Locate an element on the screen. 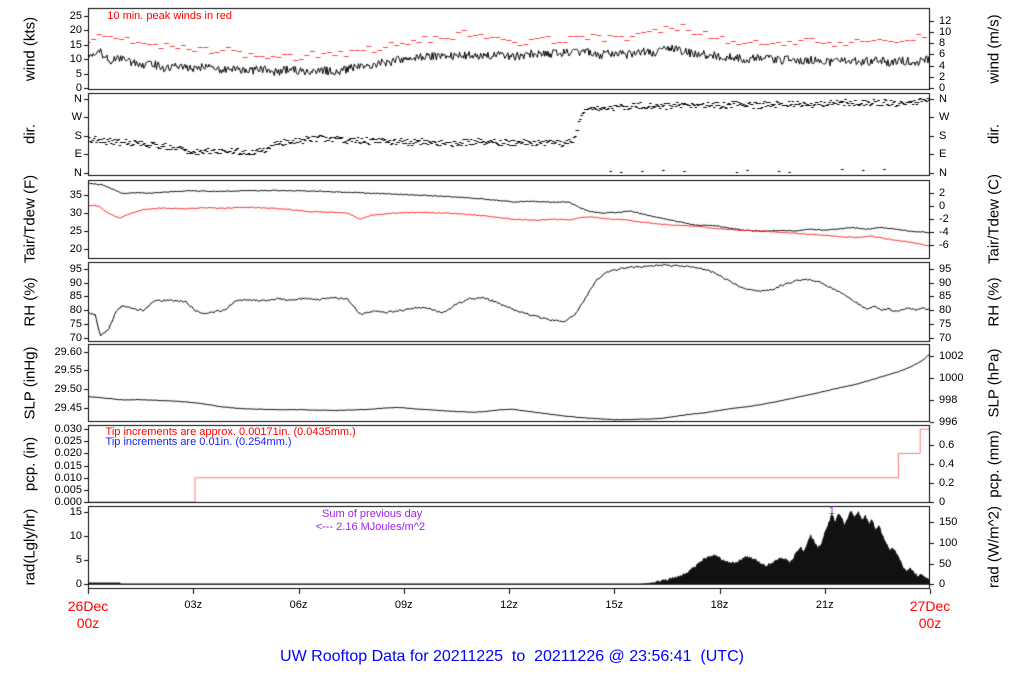 The width and height of the screenshot is (1024, 700). x-tick-label: 03z is located at coordinates (193, 605).